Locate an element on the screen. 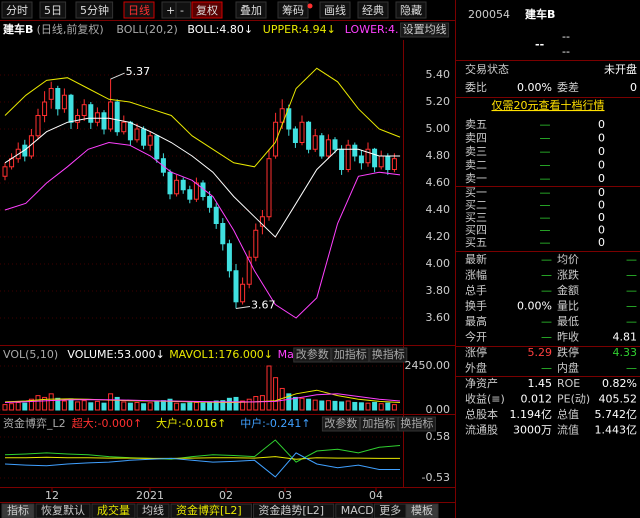 This screenshot has height=518, width=640. toolbar-label: 隐藏 is located at coordinates (411, 10).